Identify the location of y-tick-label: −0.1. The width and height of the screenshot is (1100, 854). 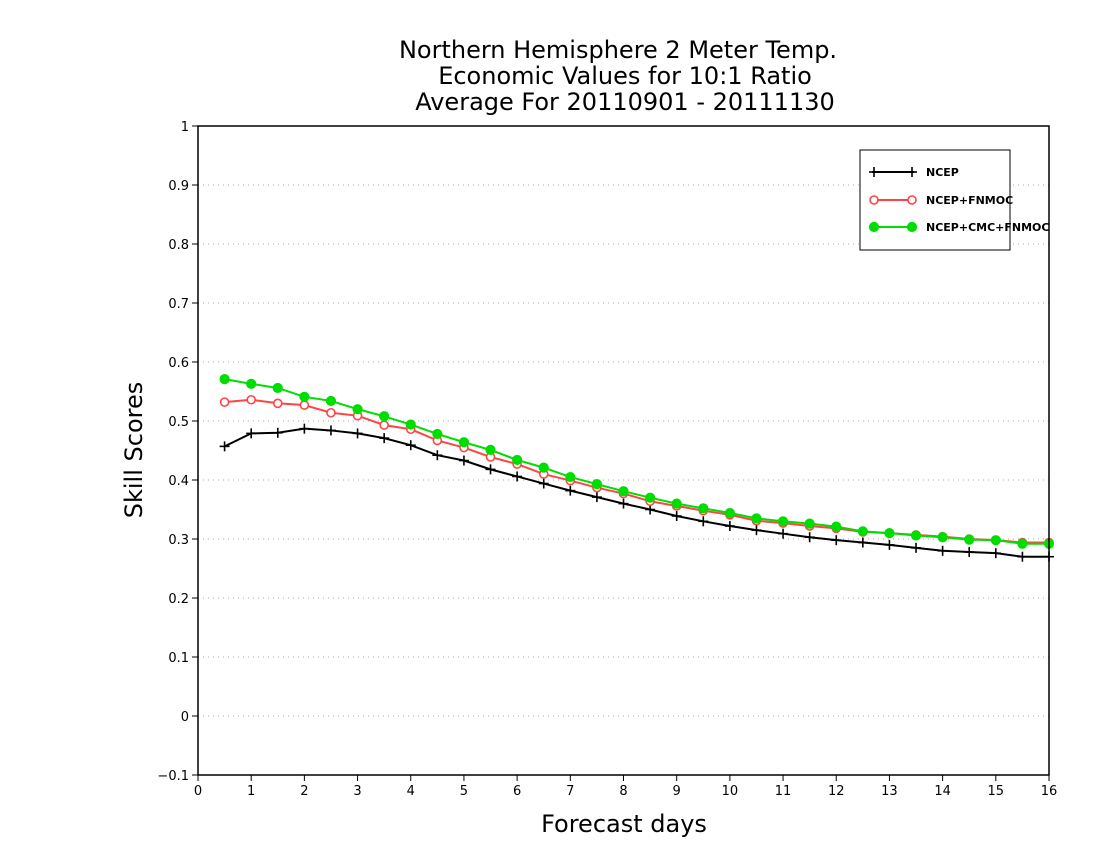
(173, 776).